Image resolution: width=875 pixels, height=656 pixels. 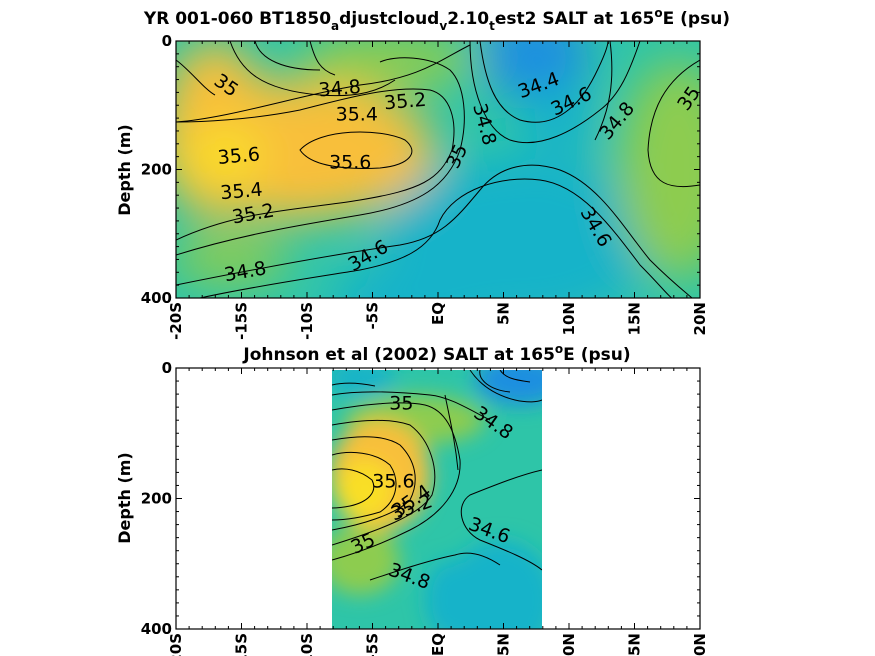 I want to click on contour-label: 34.8, so click(x=340, y=89).